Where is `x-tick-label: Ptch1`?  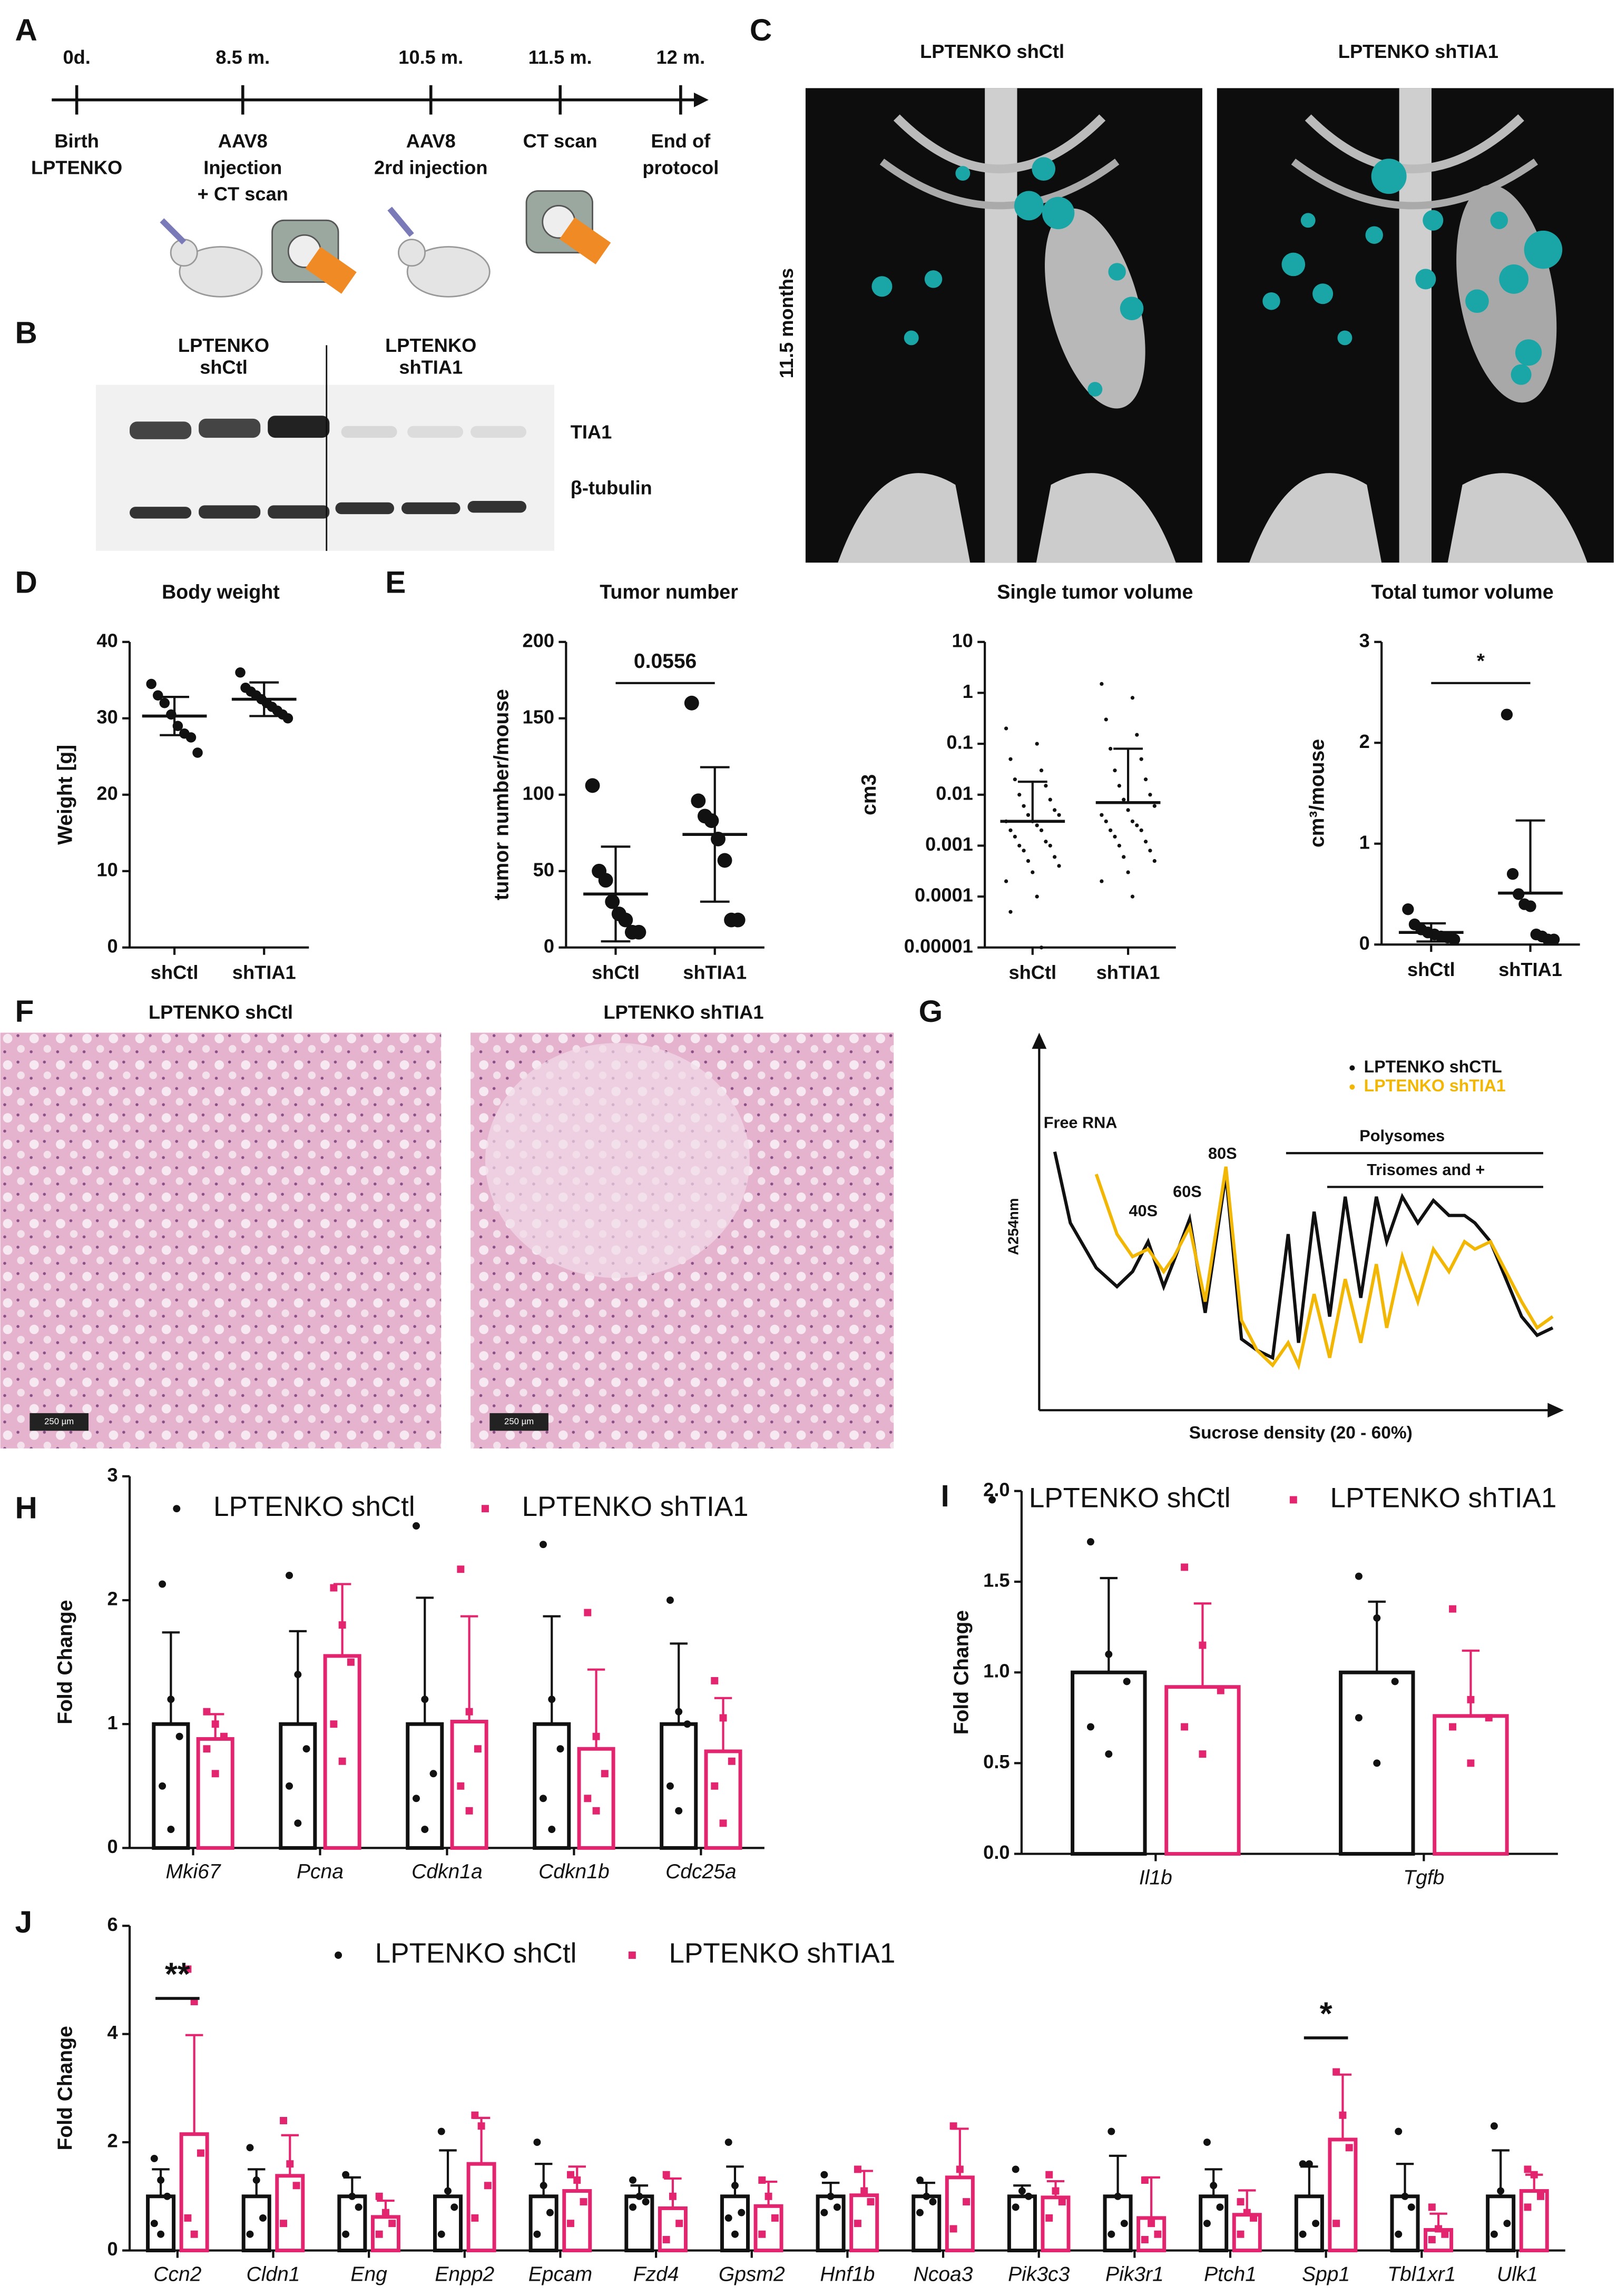 x-tick-label: Ptch1 is located at coordinates (1230, 2274).